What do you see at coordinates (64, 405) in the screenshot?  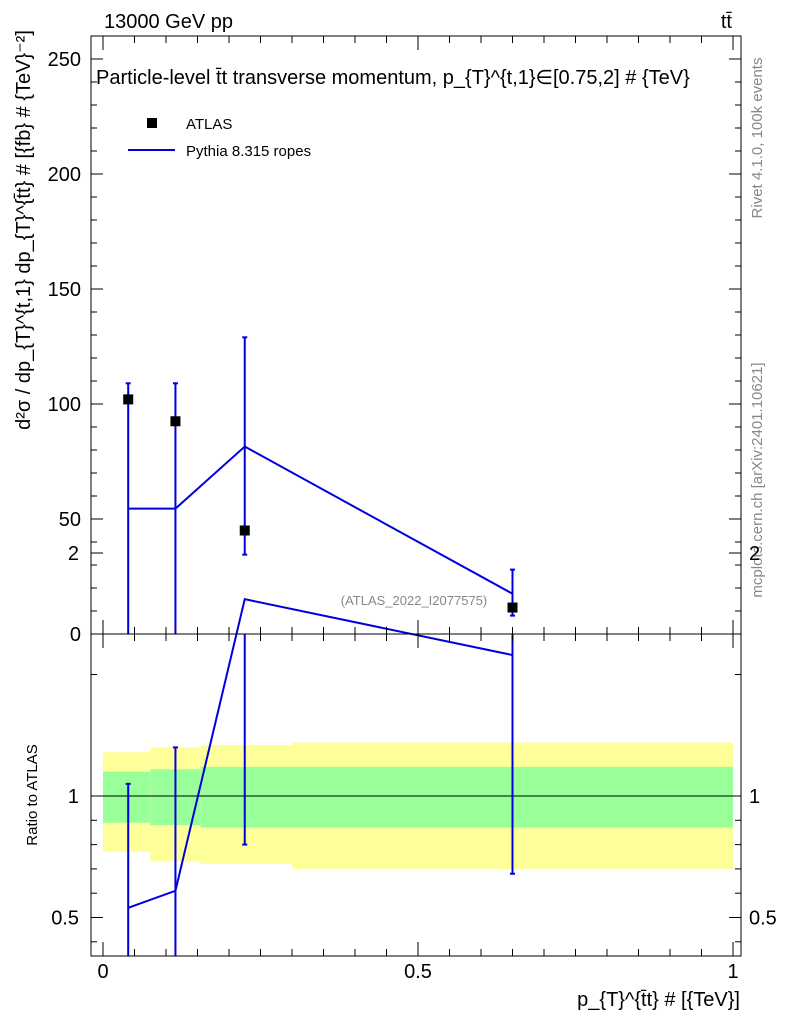 I see `main-y-tick-label: 100` at bounding box center [64, 405].